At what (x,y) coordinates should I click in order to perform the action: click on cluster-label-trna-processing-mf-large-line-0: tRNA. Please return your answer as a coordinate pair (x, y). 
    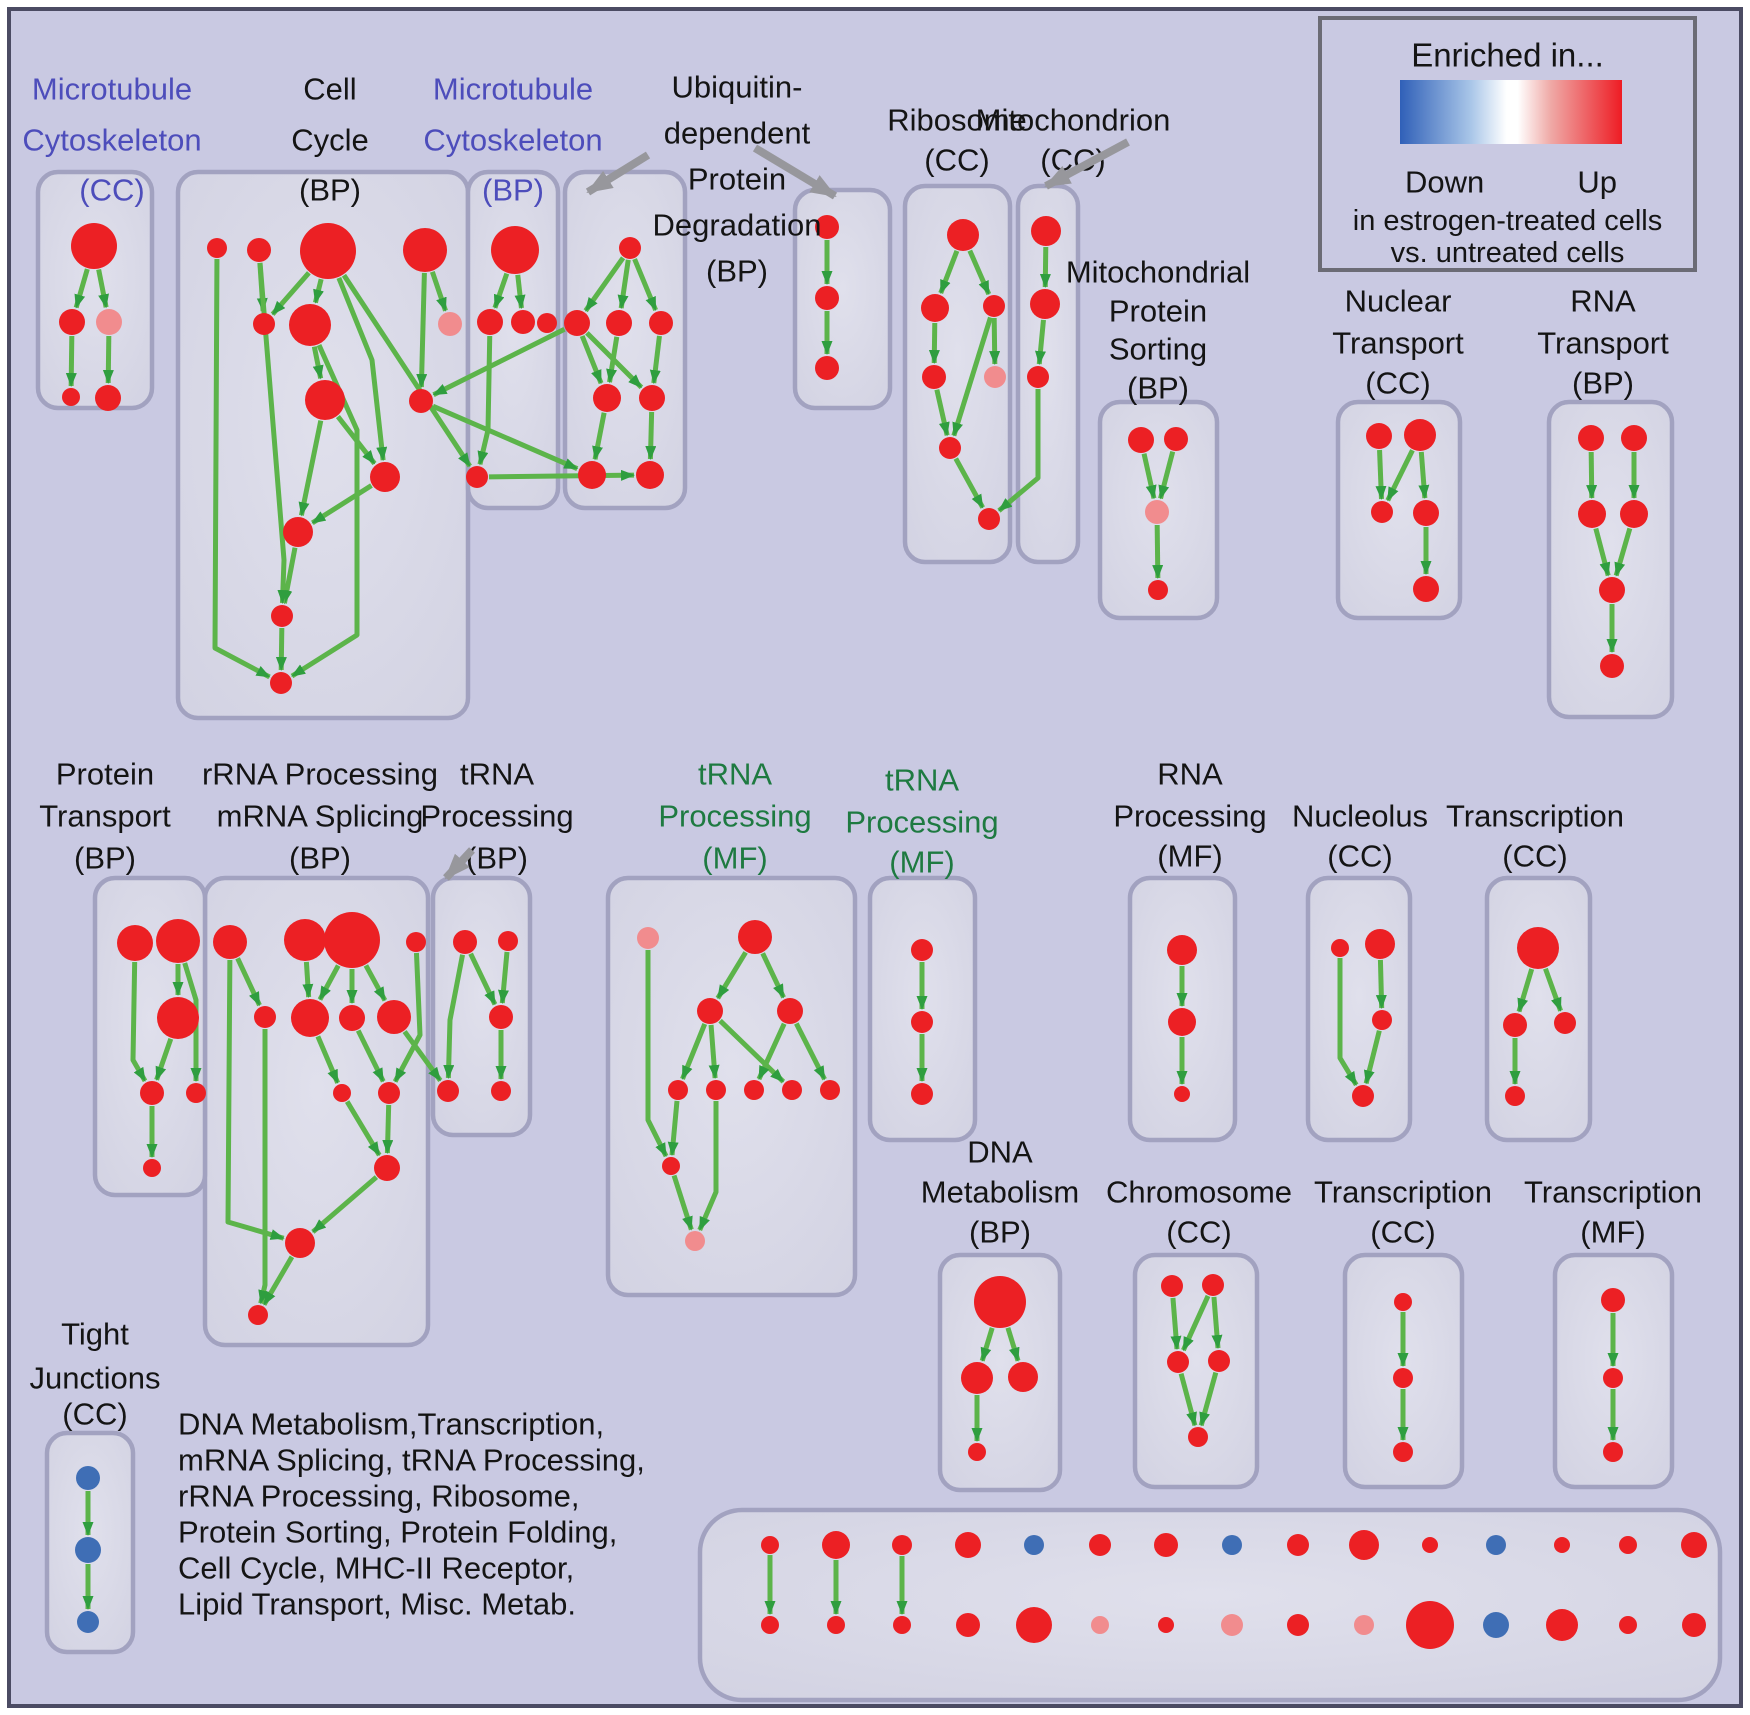
    Looking at the image, I should click on (735, 774).